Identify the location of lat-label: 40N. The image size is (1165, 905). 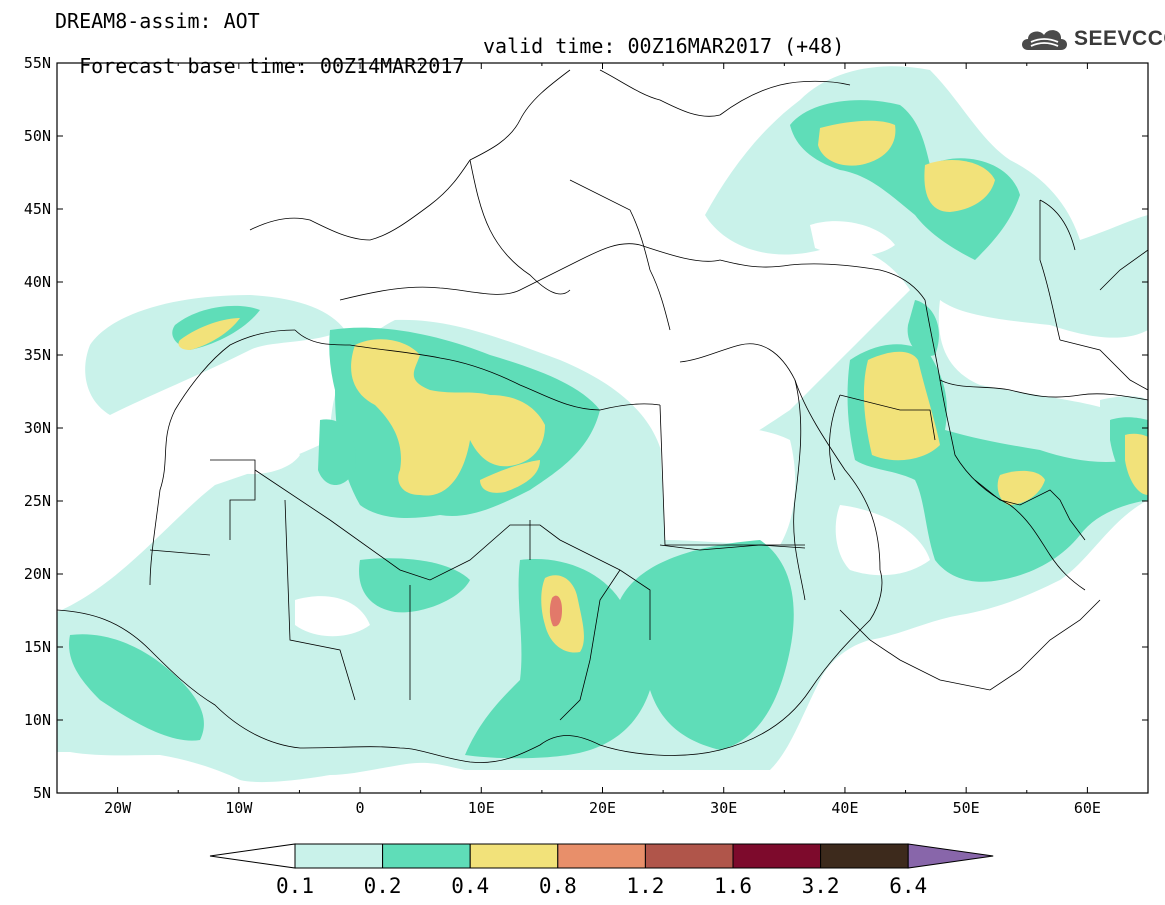
(37, 282).